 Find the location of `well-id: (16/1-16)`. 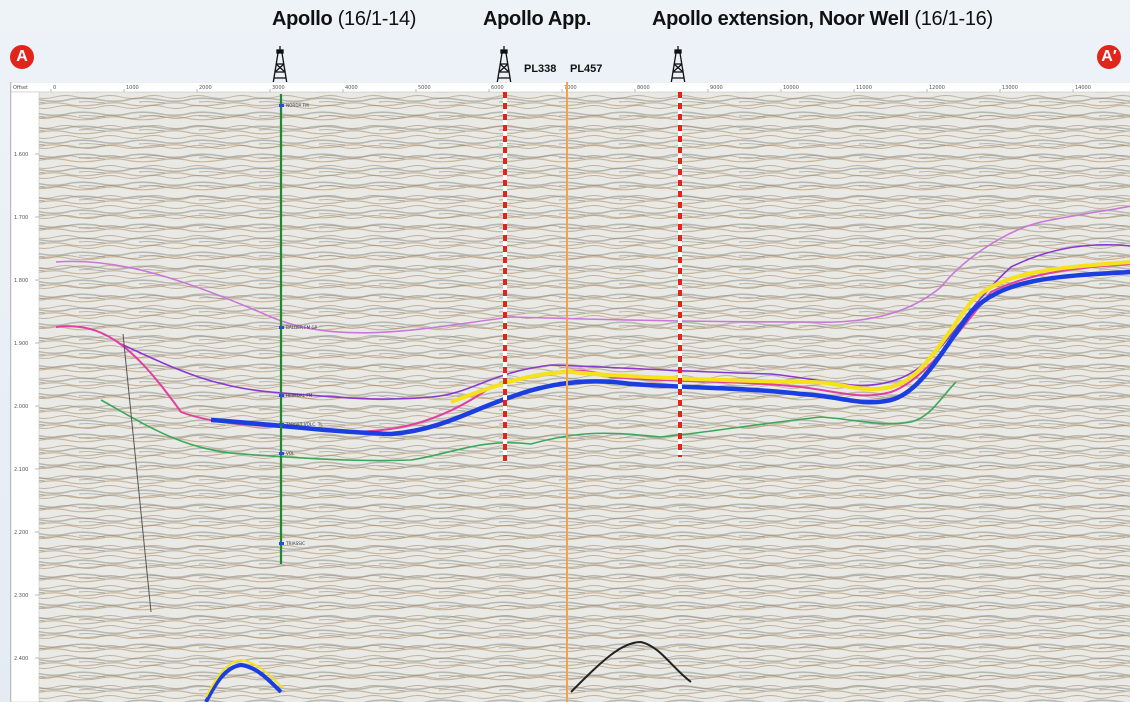

well-id: (16/1-16) is located at coordinates (953, 19).